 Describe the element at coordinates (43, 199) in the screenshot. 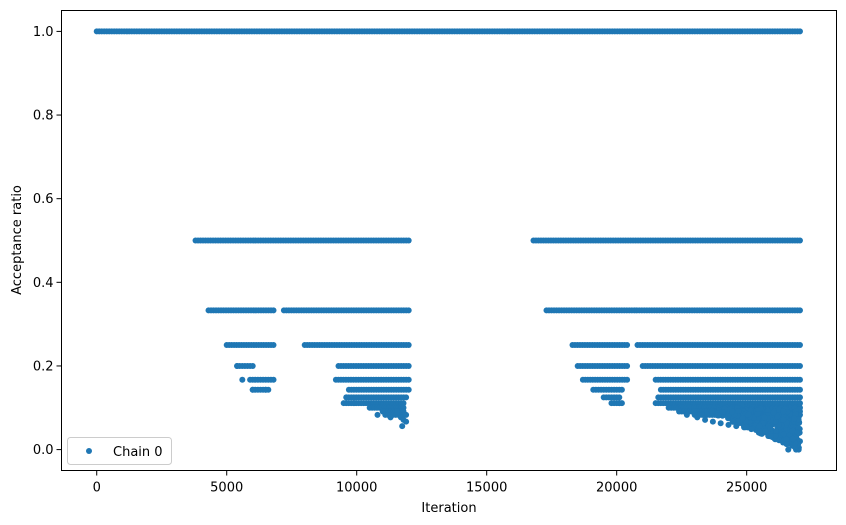

I see `y-tick-label: 0.6` at that location.